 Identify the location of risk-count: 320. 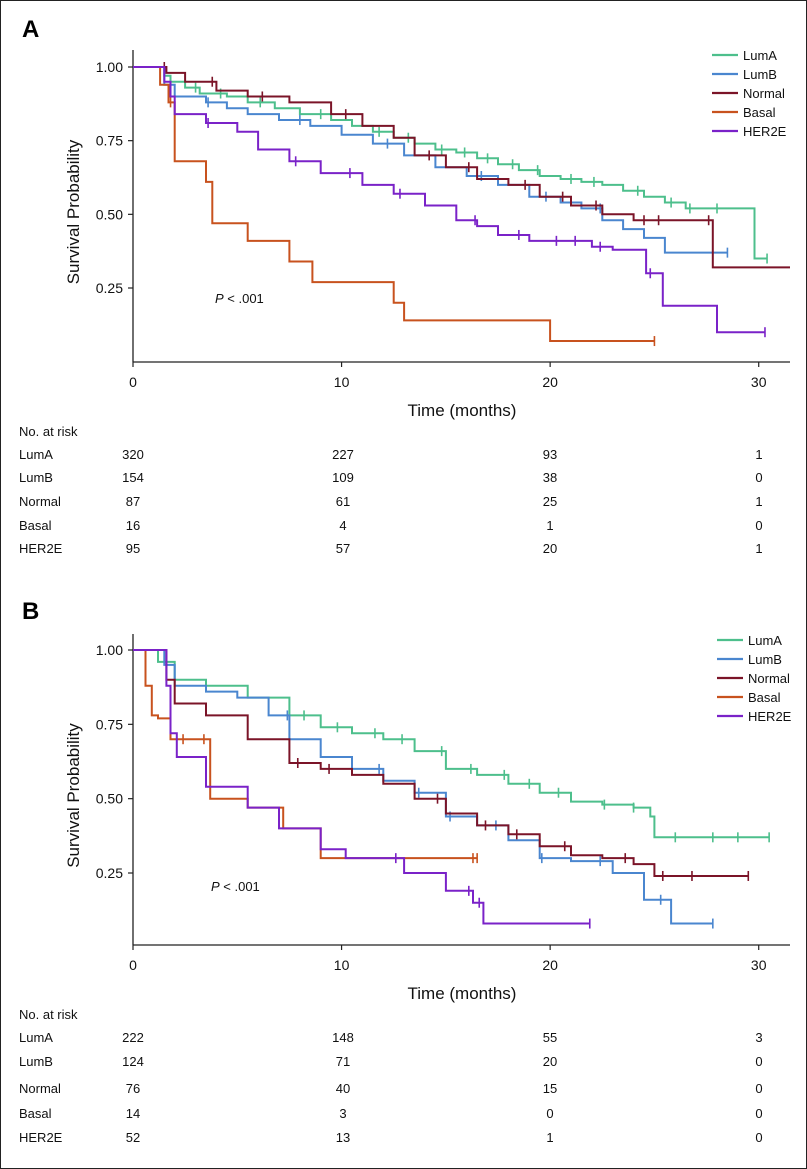
(133, 454).